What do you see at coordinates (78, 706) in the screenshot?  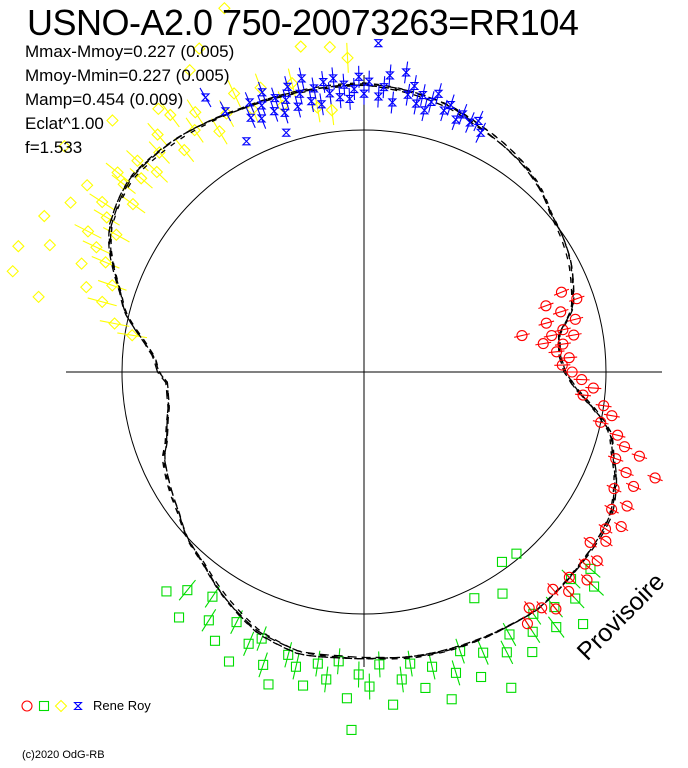 I see `legend-blue-cross-icon` at bounding box center [78, 706].